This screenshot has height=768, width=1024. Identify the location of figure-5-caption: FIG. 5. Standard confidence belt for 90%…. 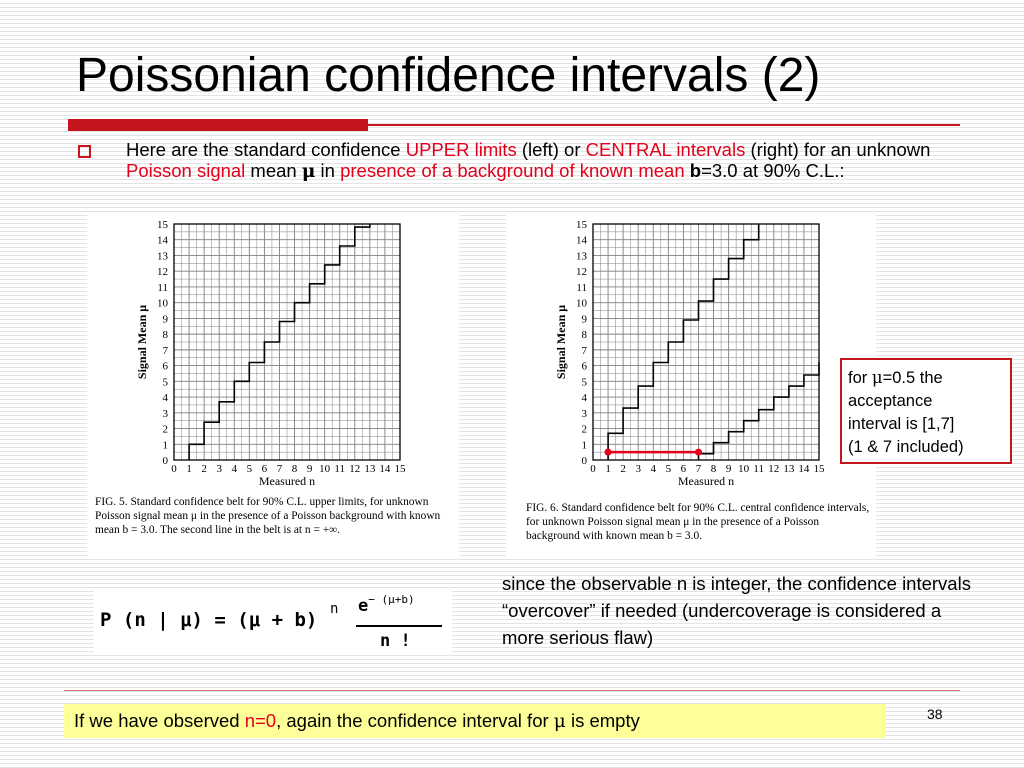
(268, 516).